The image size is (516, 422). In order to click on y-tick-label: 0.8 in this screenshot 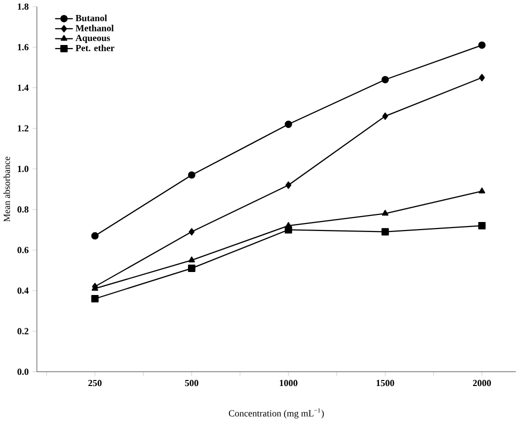, I will do `click(22, 209)`.